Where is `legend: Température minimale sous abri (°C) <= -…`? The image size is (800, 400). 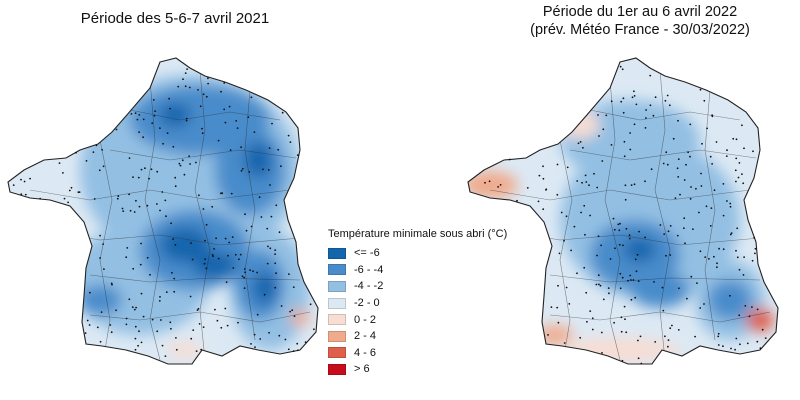 legend: Température minimale sous abri (°C) <= -… is located at coordinates (428, 303).